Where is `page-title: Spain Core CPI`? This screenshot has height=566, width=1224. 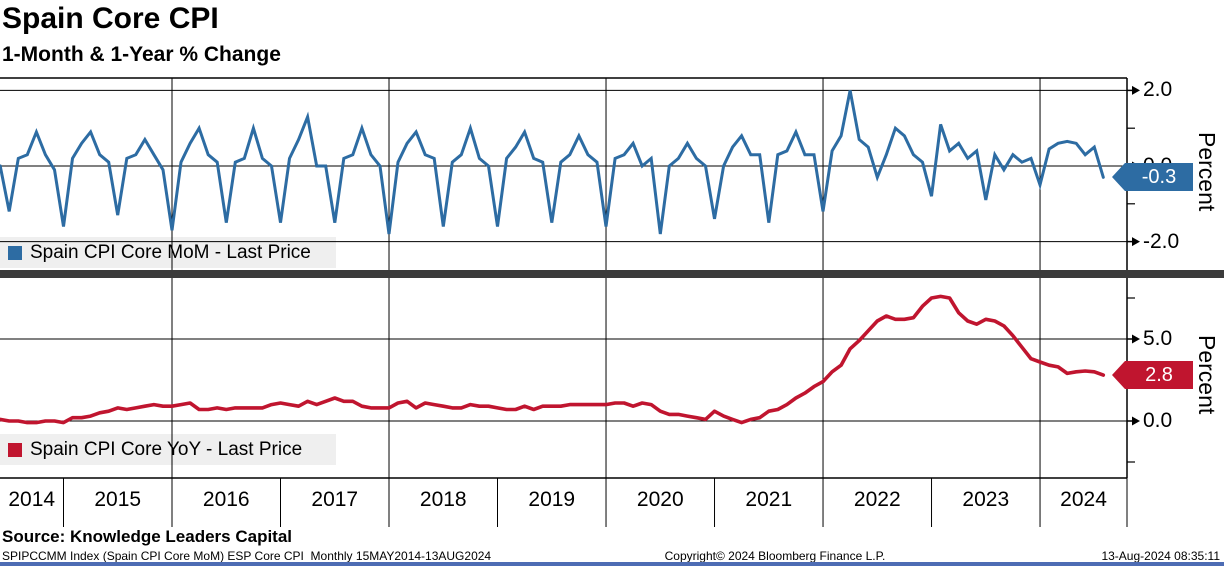
page-title: Spain Core CPI is located at coordinates (110, 18).